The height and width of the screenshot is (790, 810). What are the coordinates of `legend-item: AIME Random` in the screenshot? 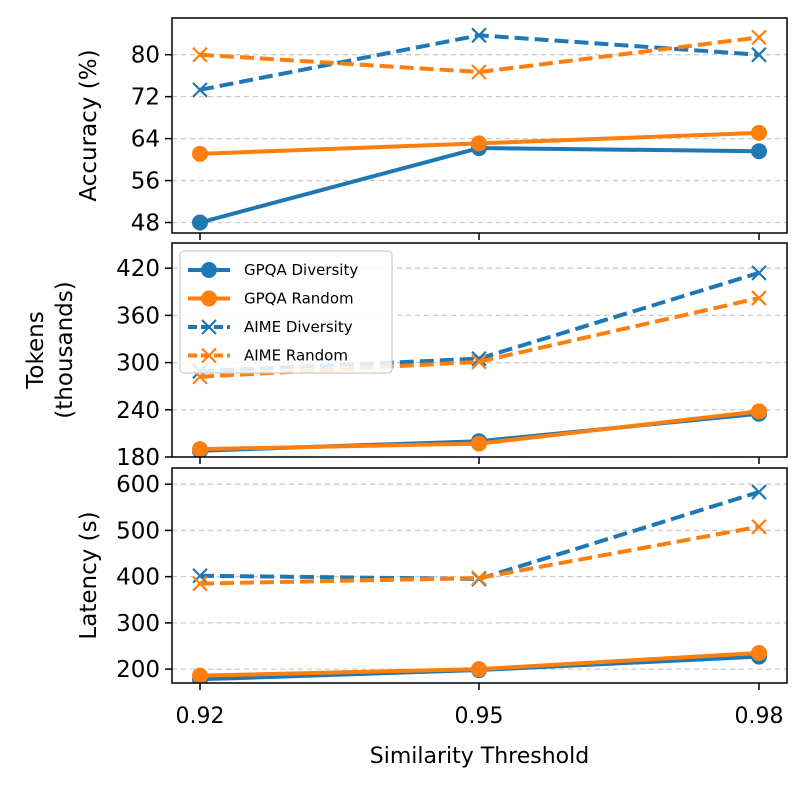 It's located at (268, 356).